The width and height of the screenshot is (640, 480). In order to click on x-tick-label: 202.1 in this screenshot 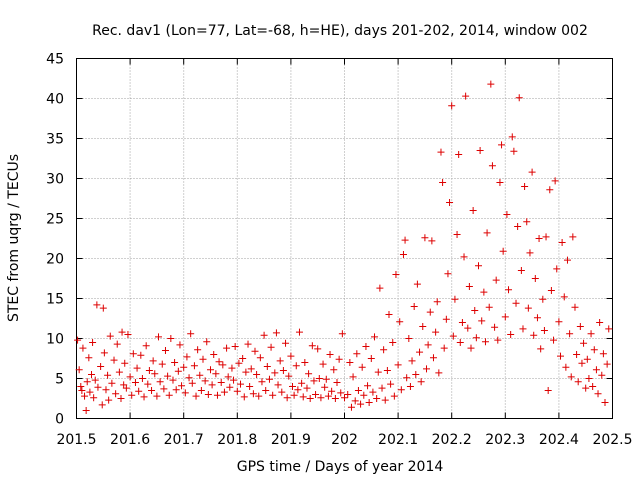, I will do `click(398, 440)`.